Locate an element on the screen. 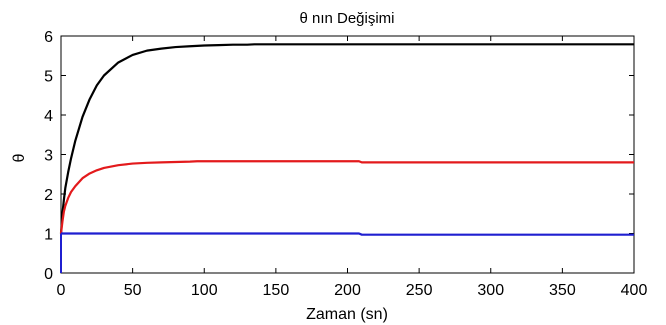 Image resolution: width=666 pixels, height=325 pixels. x-tick-label: 100 is located at coordinates (204, 290).